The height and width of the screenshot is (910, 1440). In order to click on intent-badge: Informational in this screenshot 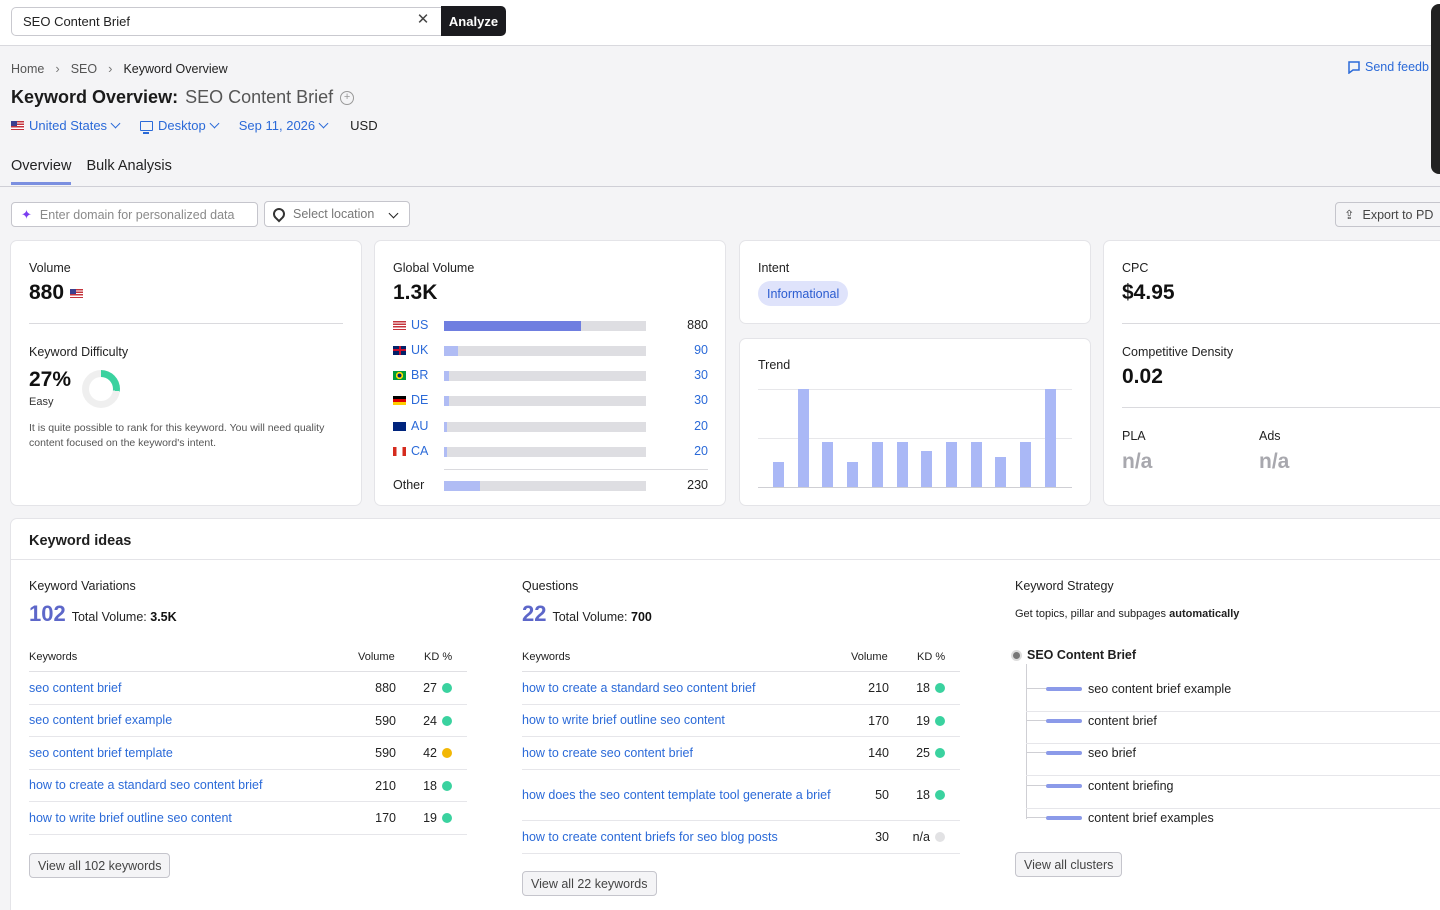, I will do `click(803, 293)`.